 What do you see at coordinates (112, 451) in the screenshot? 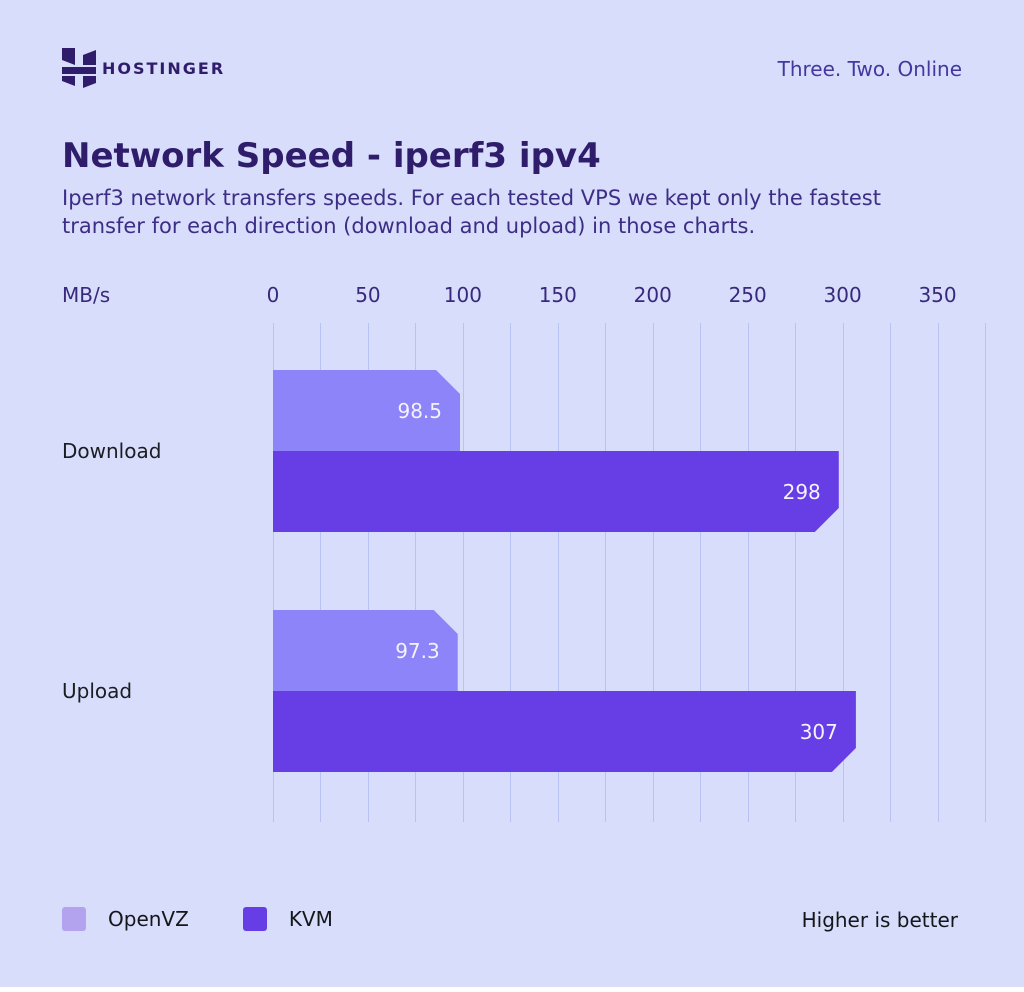
I see `category-label-download: Download` at bounding box center [112, 451].